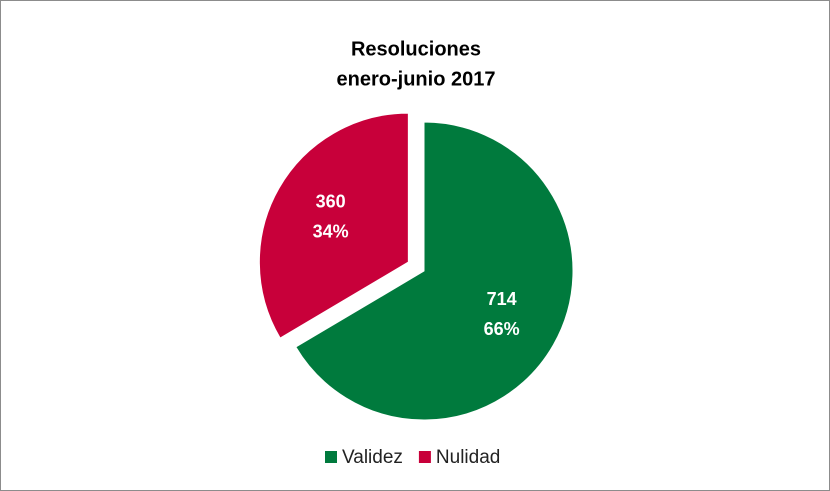  I want to click on chart-subtitle: enero-junio 2017, so click(416, 79).